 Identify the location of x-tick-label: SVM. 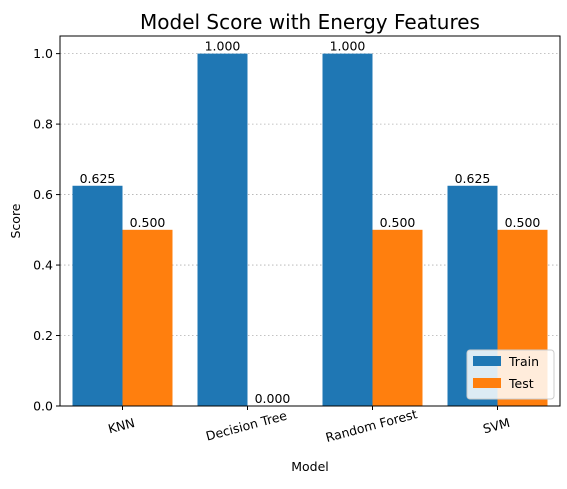
(496, 426).